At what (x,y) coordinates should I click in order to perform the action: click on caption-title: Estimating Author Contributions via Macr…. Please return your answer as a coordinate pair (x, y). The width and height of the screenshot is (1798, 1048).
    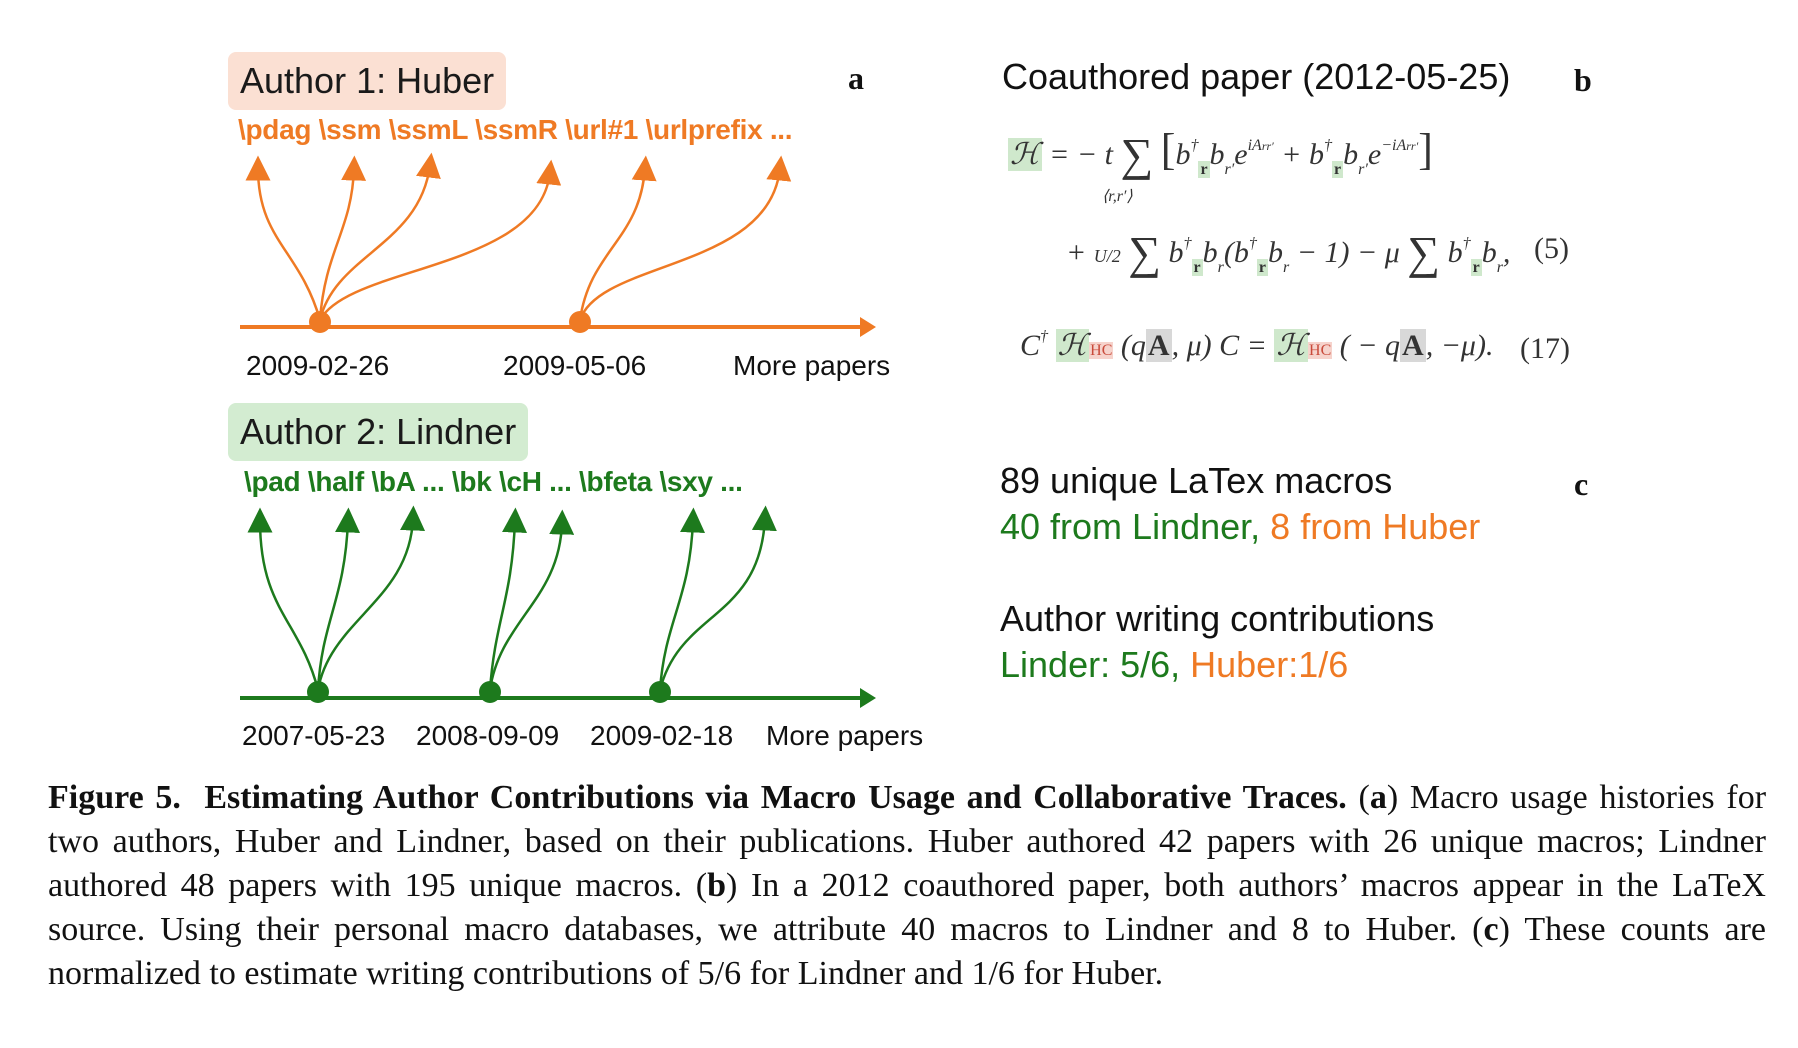
    Looking at the image, I should click on (775, 797).